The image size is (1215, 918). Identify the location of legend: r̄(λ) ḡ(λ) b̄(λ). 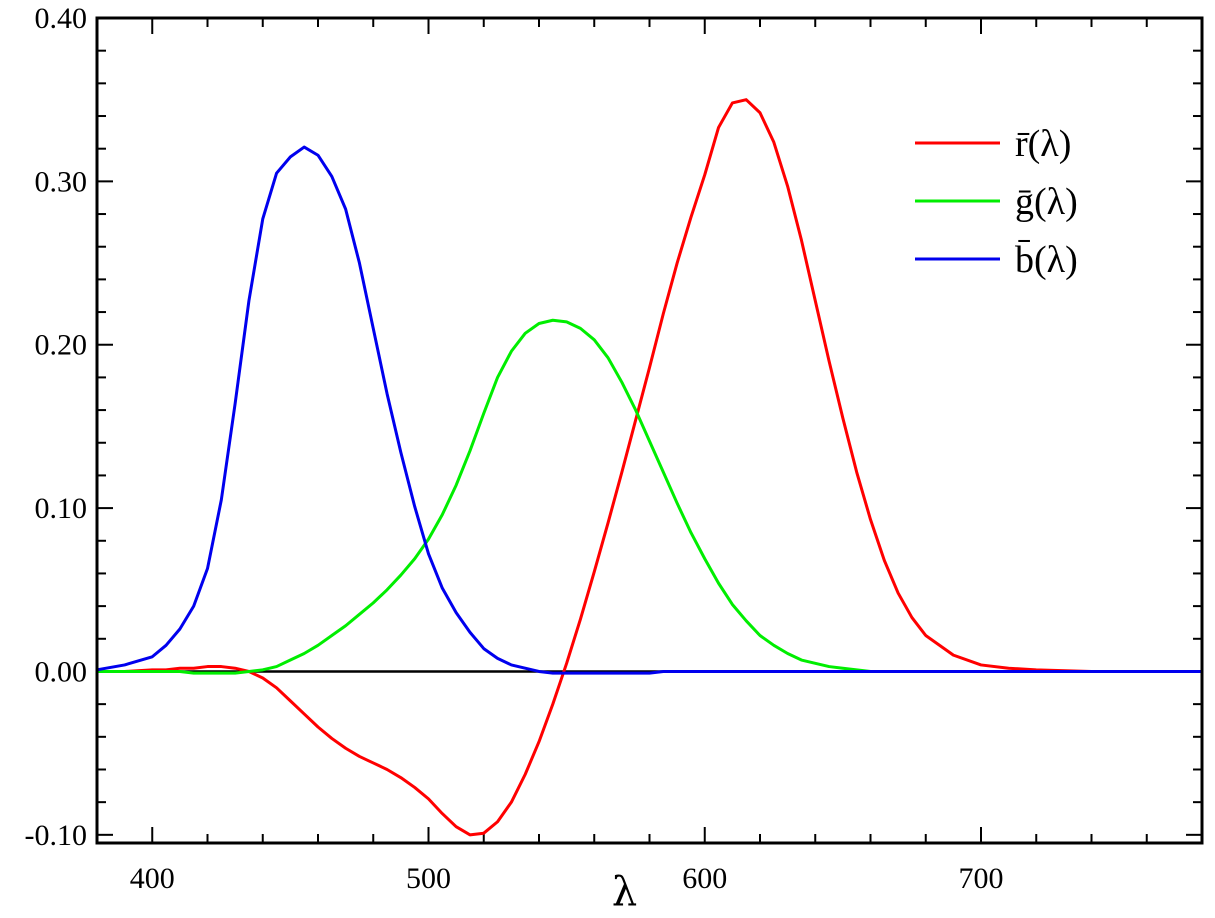
(996, 202).